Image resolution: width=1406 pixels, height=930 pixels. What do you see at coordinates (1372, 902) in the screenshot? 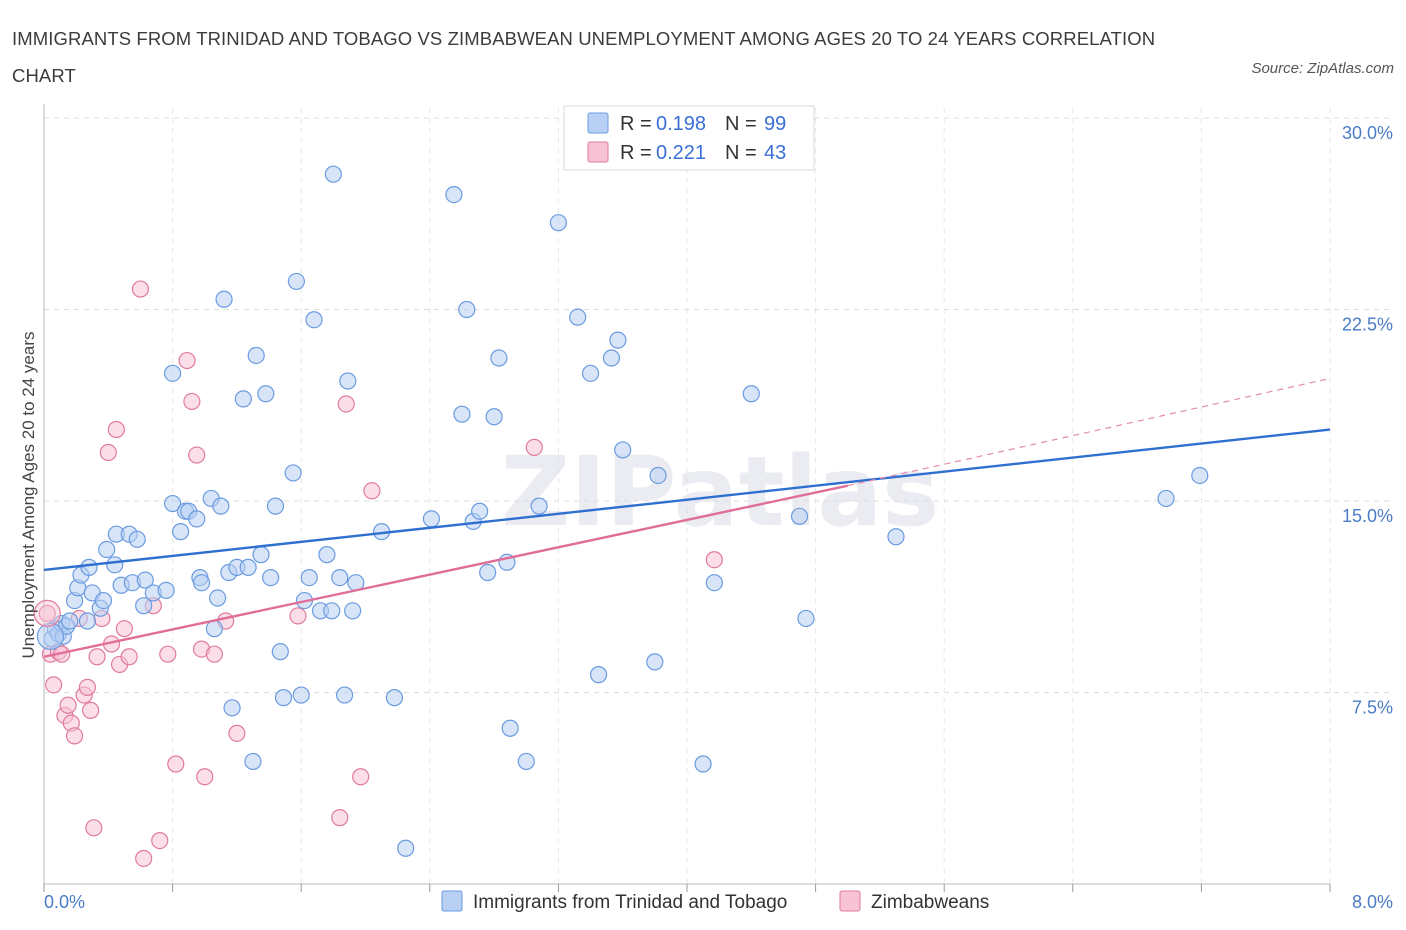
I see `x-tick-label: 8.0%` at bounding box center [1372, 902].